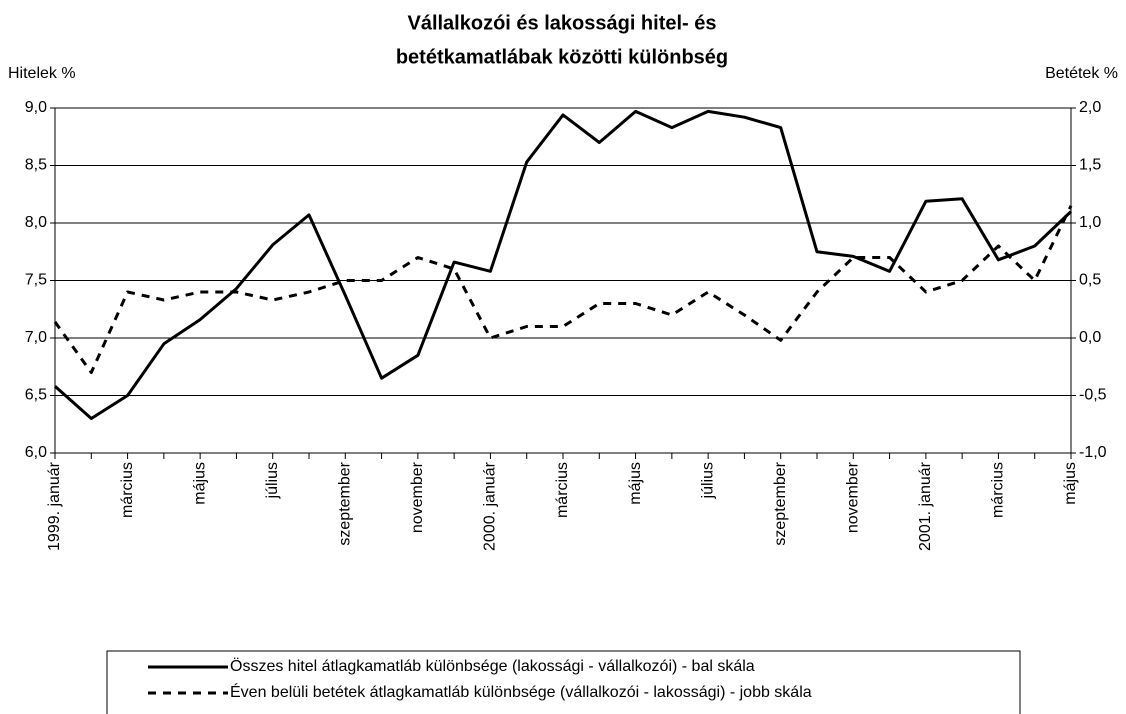 This screenshot has height=714, width=1126. Describe the element at coordinates (54, 506) in the screenshot. I see `x-tick-label: 1999. január` at that location.